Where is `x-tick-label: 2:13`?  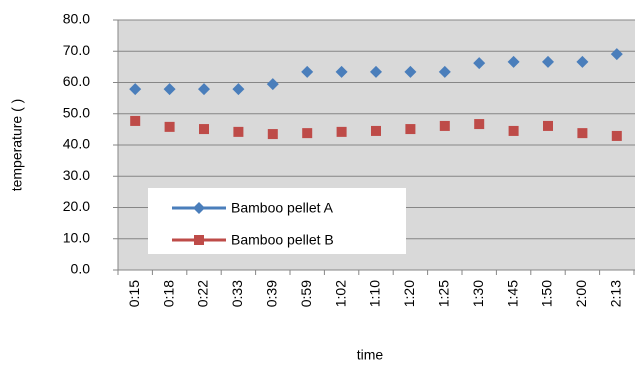 x-tick-label: 2:13 is located at coordinates (616, 293).